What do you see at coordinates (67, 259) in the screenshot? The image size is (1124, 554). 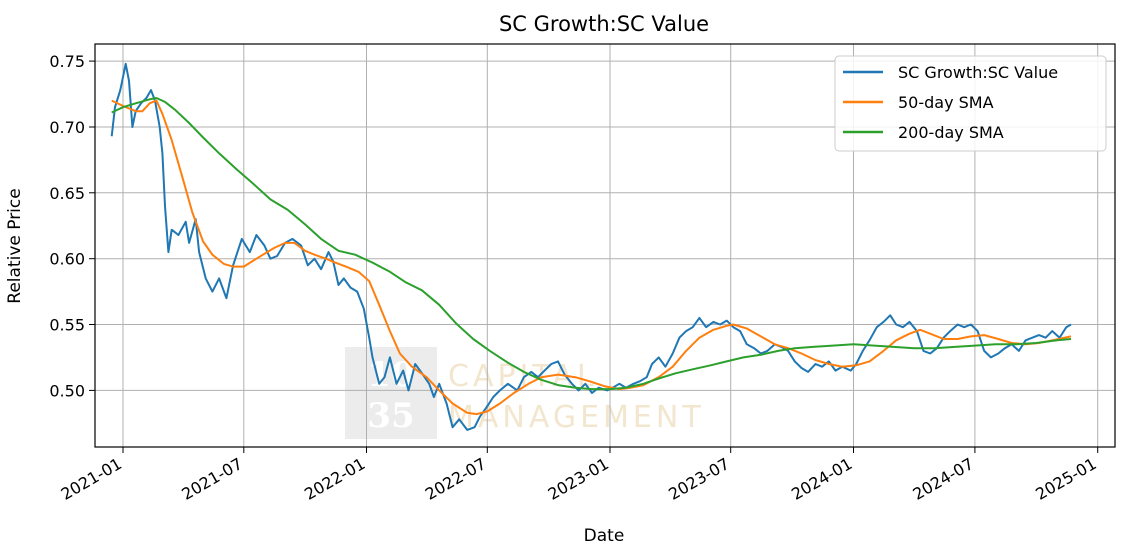 I see `y-tick-label: 0.60` at bounding box center [67, 259].